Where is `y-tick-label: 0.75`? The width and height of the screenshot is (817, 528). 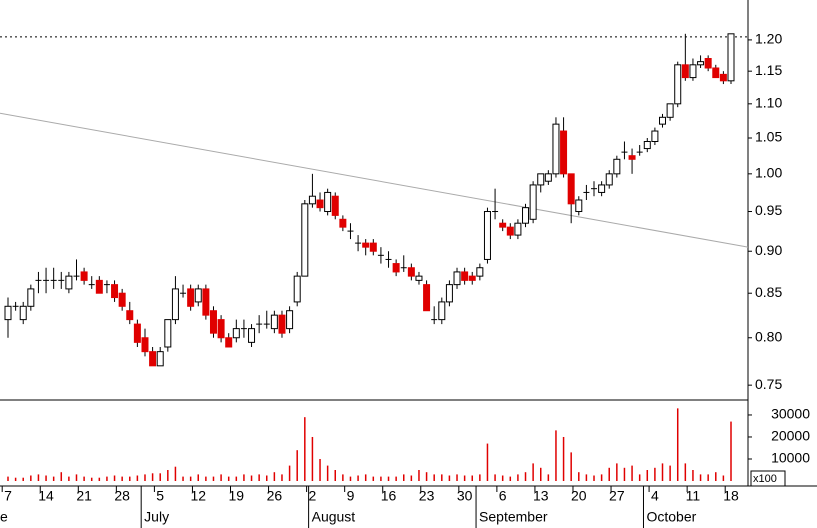 y-tick-label: 0.75 is located at coordinates (768, 384).